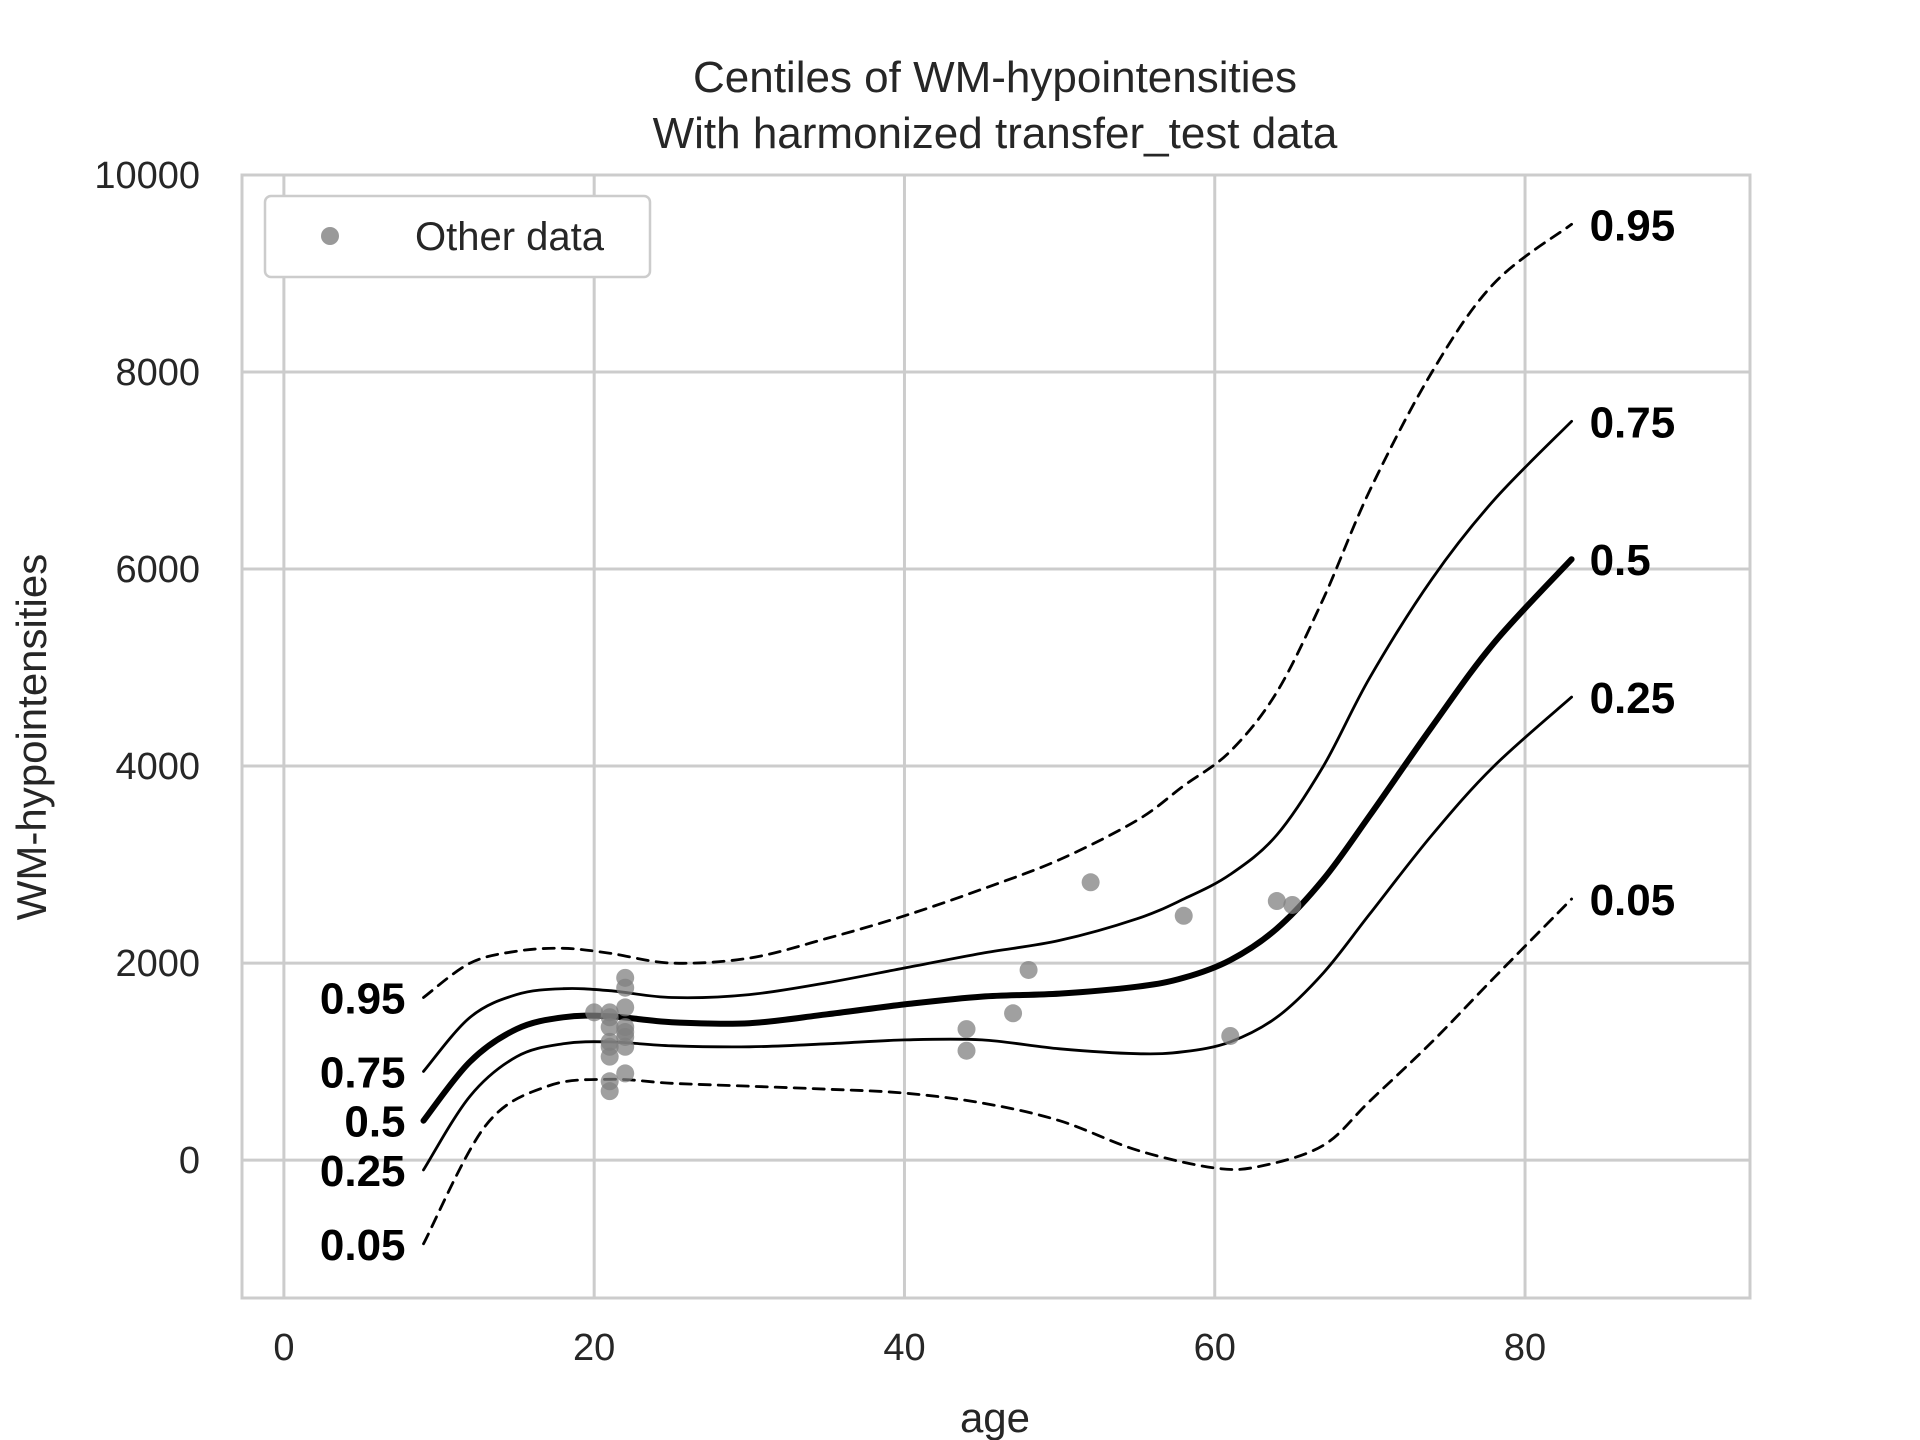 The width and height of the screenshot is (1920, 1440). What do you see at coordinates (995, 1417) in the screenshot?
I see `x-axis-label: age` at bounding box center [995, 1417].